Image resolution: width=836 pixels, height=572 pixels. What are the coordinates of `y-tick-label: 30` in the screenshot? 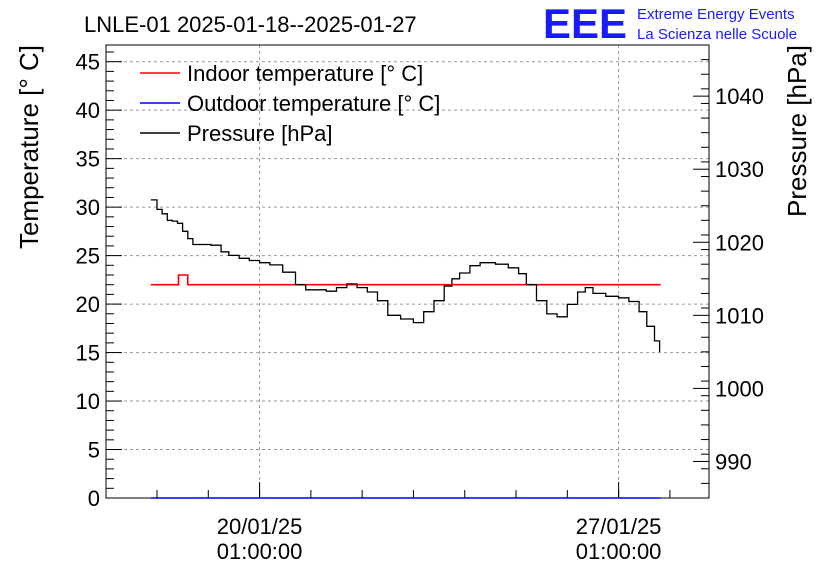 It's located at (88, 207).